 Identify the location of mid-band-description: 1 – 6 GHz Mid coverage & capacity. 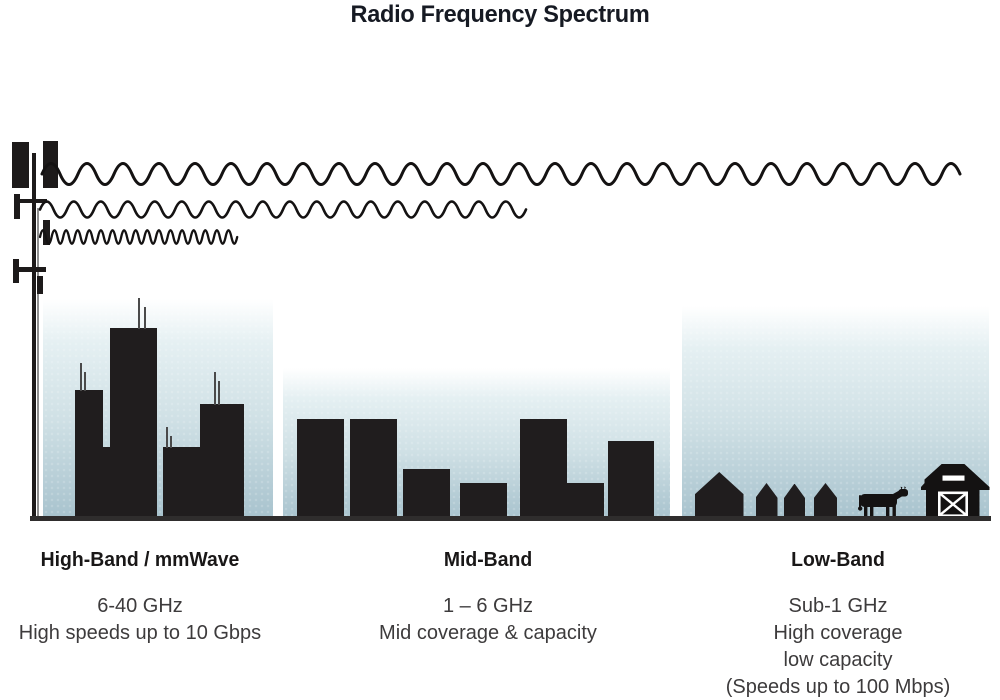
(488, 620).